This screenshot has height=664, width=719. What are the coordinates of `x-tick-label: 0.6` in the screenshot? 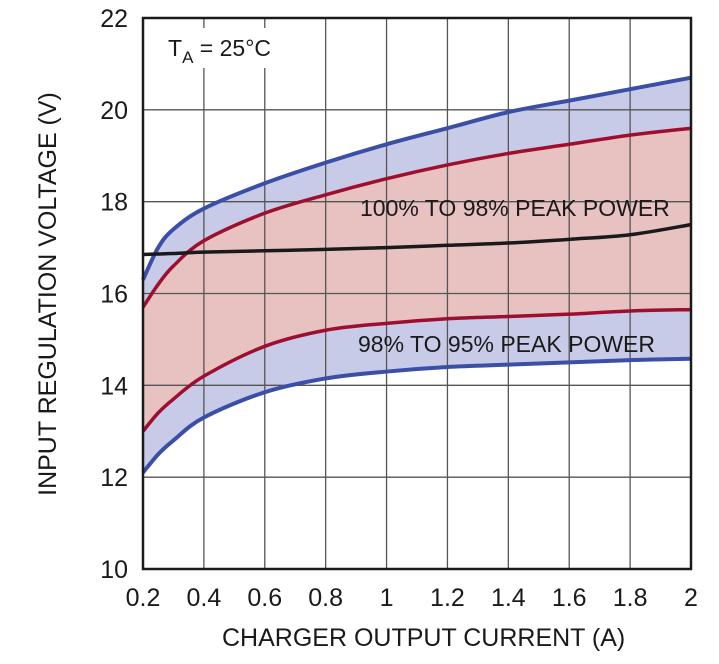 It's located at (264, 598).